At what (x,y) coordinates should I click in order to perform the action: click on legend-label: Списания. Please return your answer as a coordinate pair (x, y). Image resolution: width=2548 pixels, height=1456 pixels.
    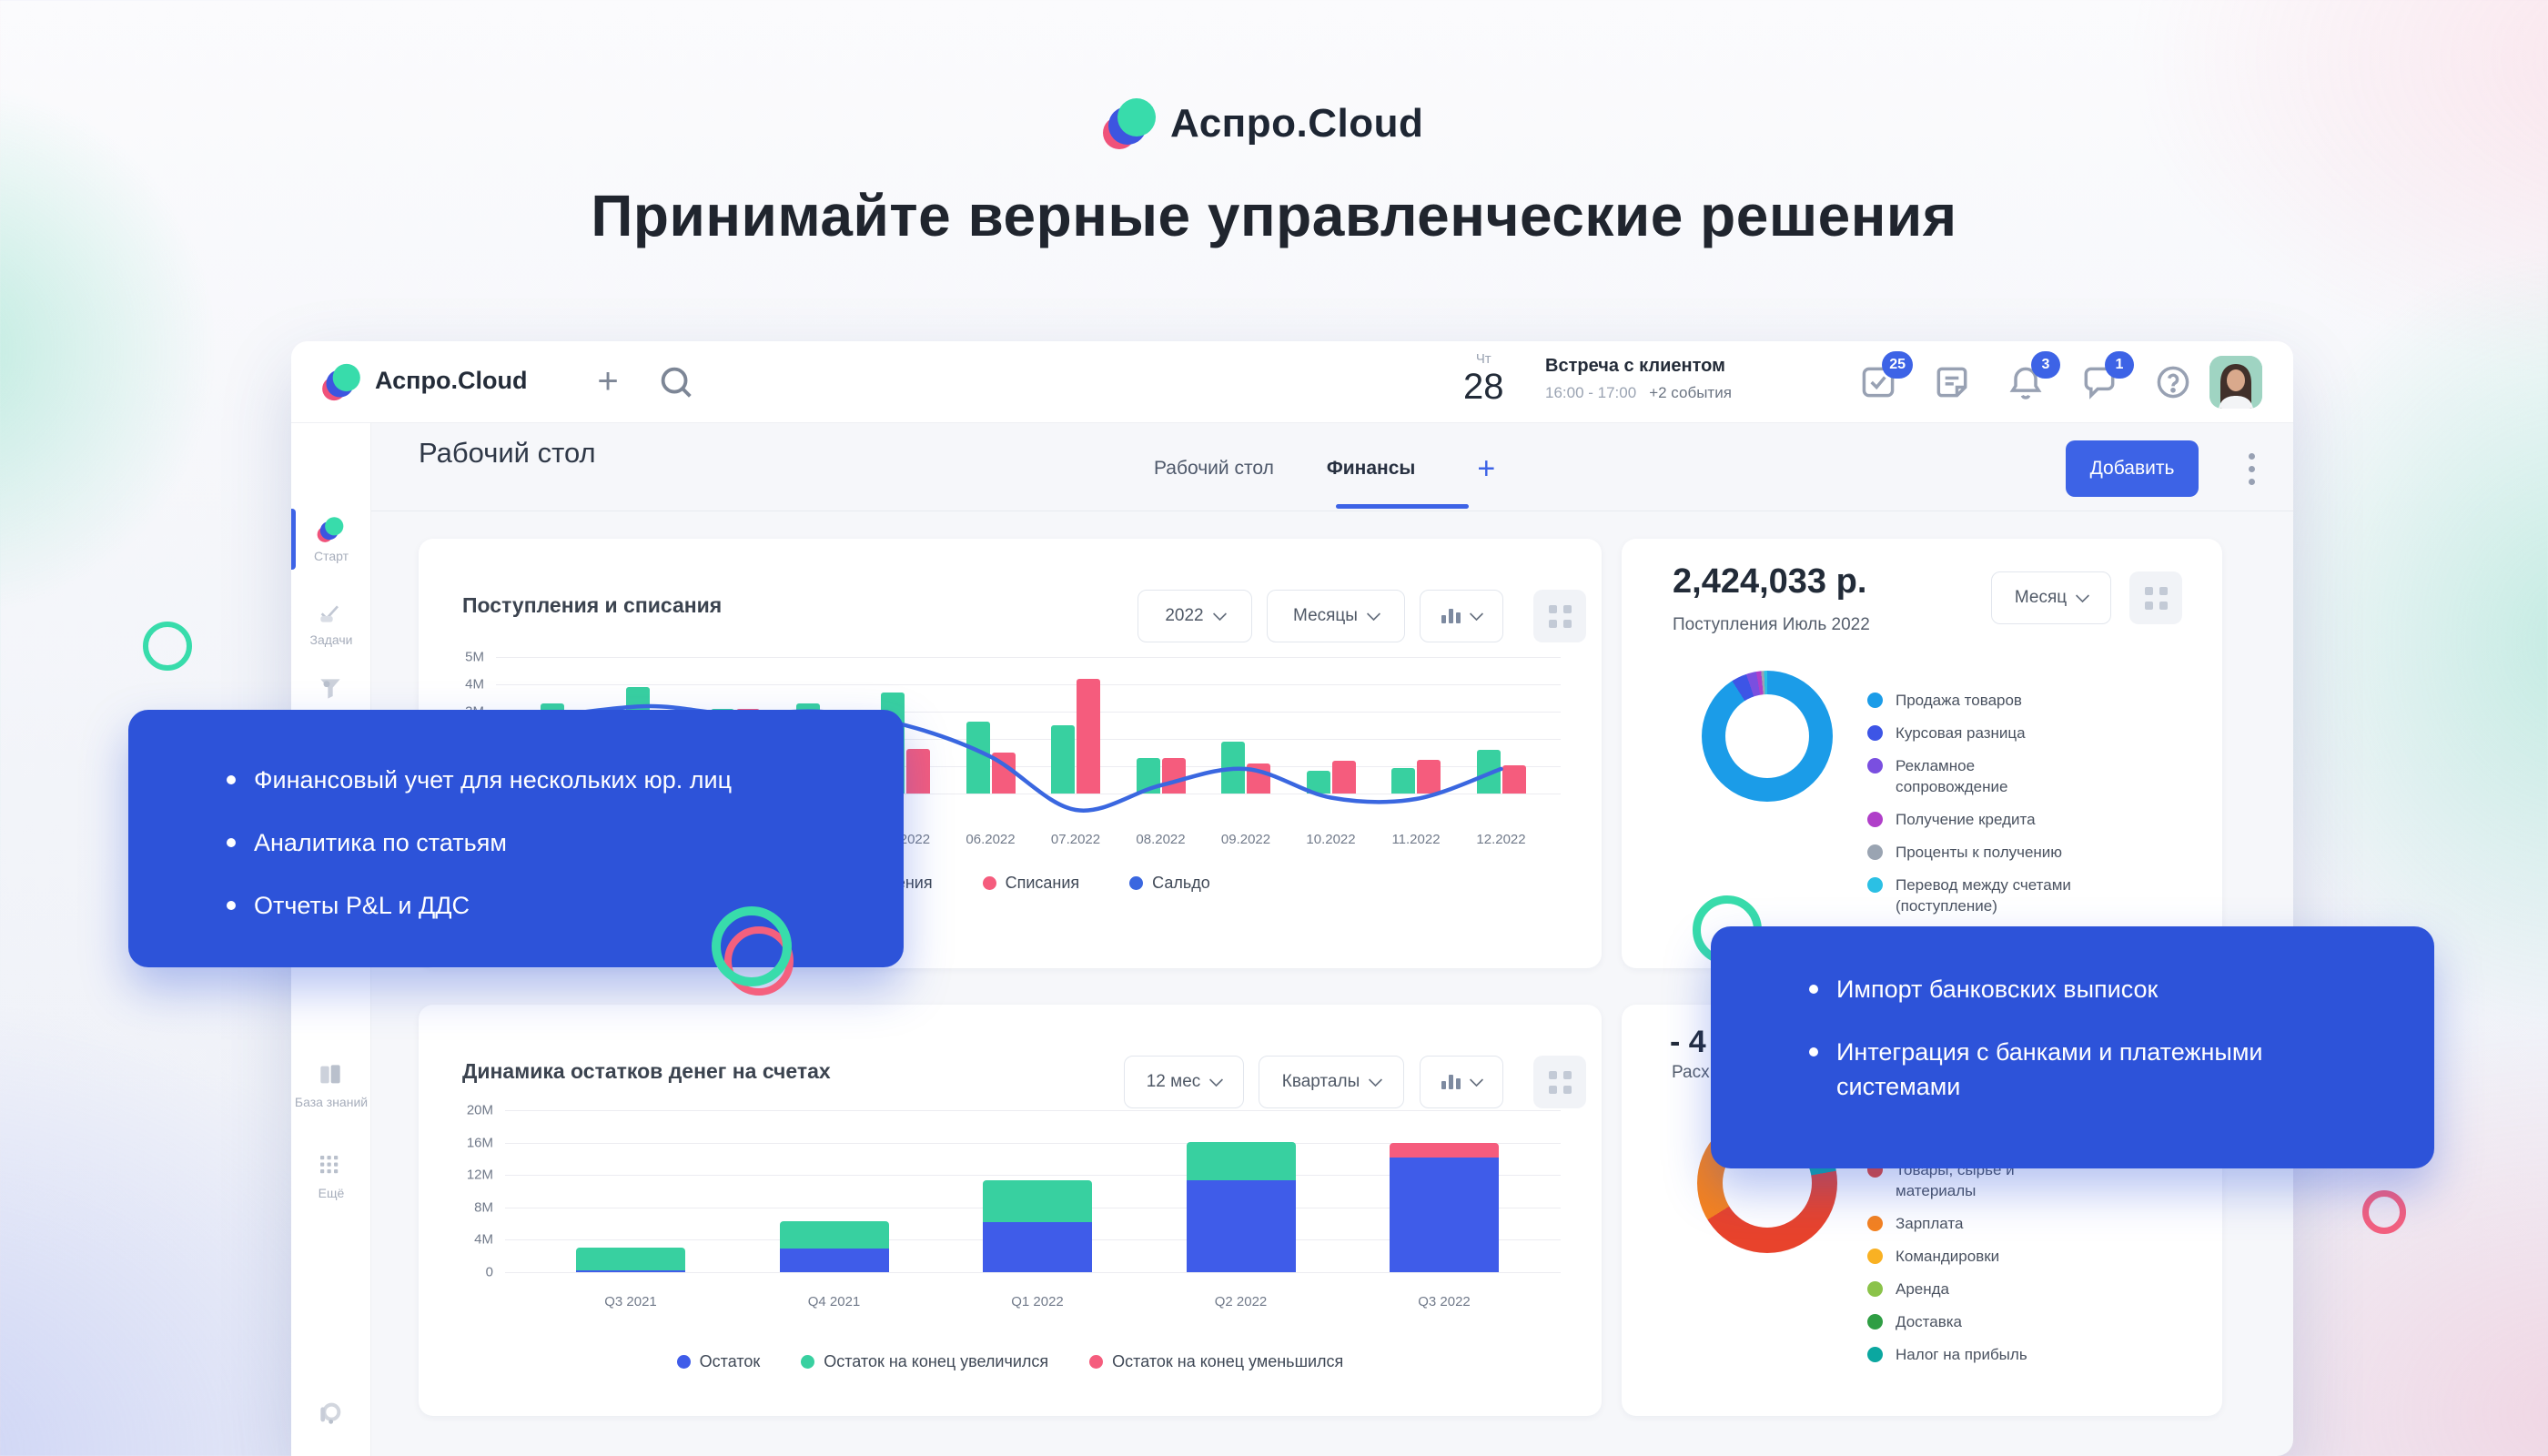
    Looking at the image, I should click on (1042, 883).